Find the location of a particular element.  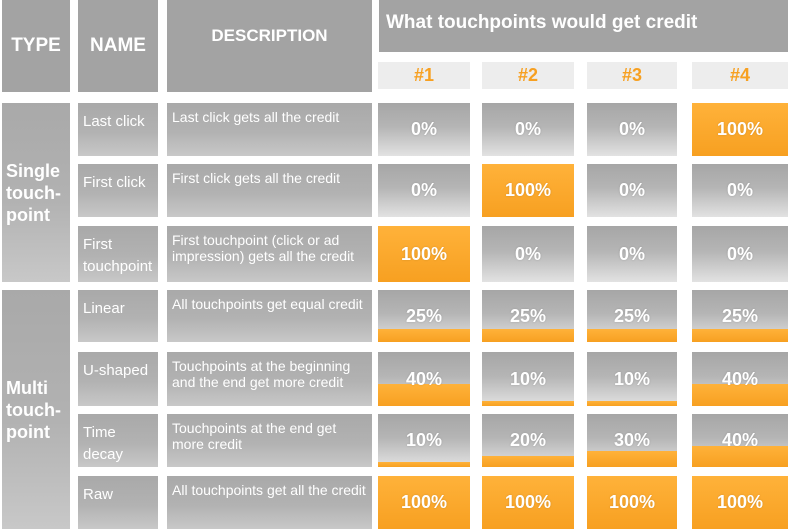

row-description: All touchpoints get all the credit is located at coordinates (269, 502).